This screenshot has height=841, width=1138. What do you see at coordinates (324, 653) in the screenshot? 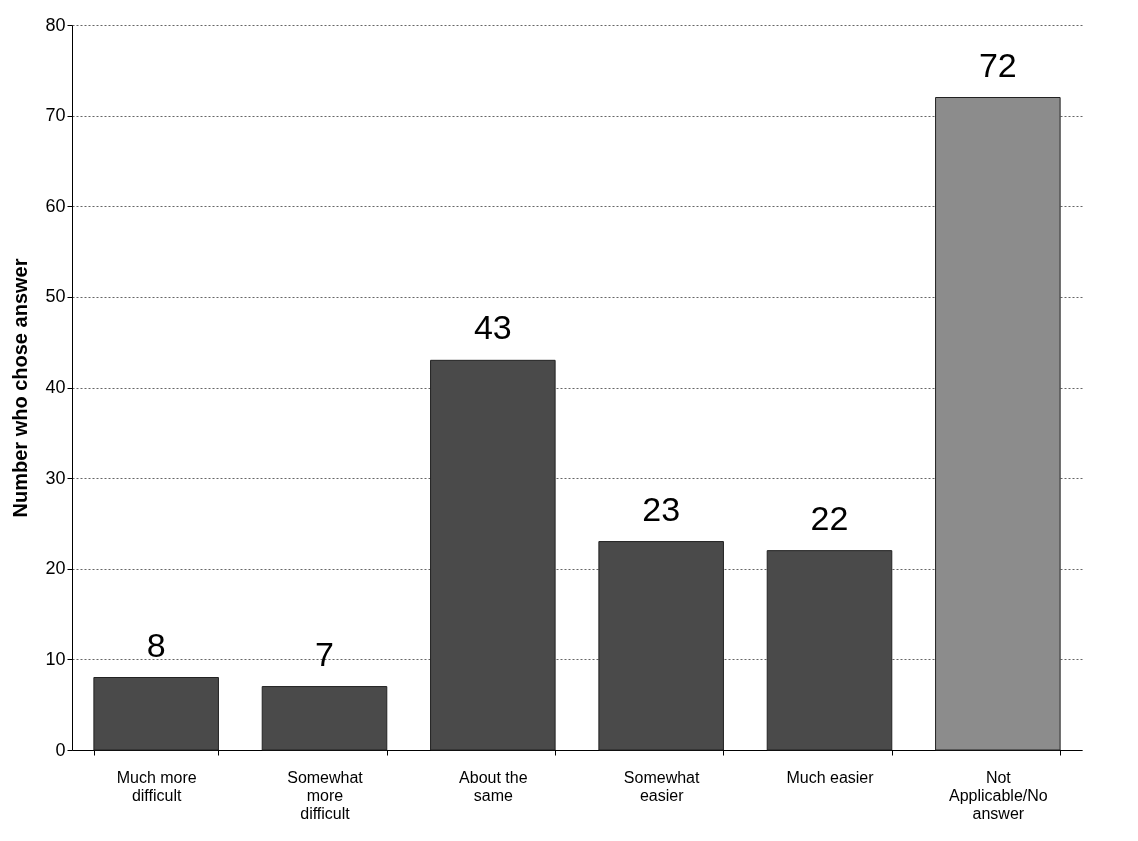
I see `data-label: 7` at bounding box center [324, 653].